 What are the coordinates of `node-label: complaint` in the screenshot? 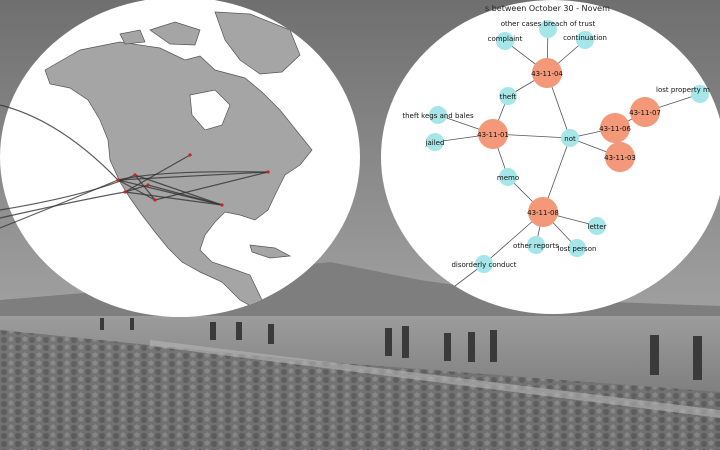 It's located at (505, 39).